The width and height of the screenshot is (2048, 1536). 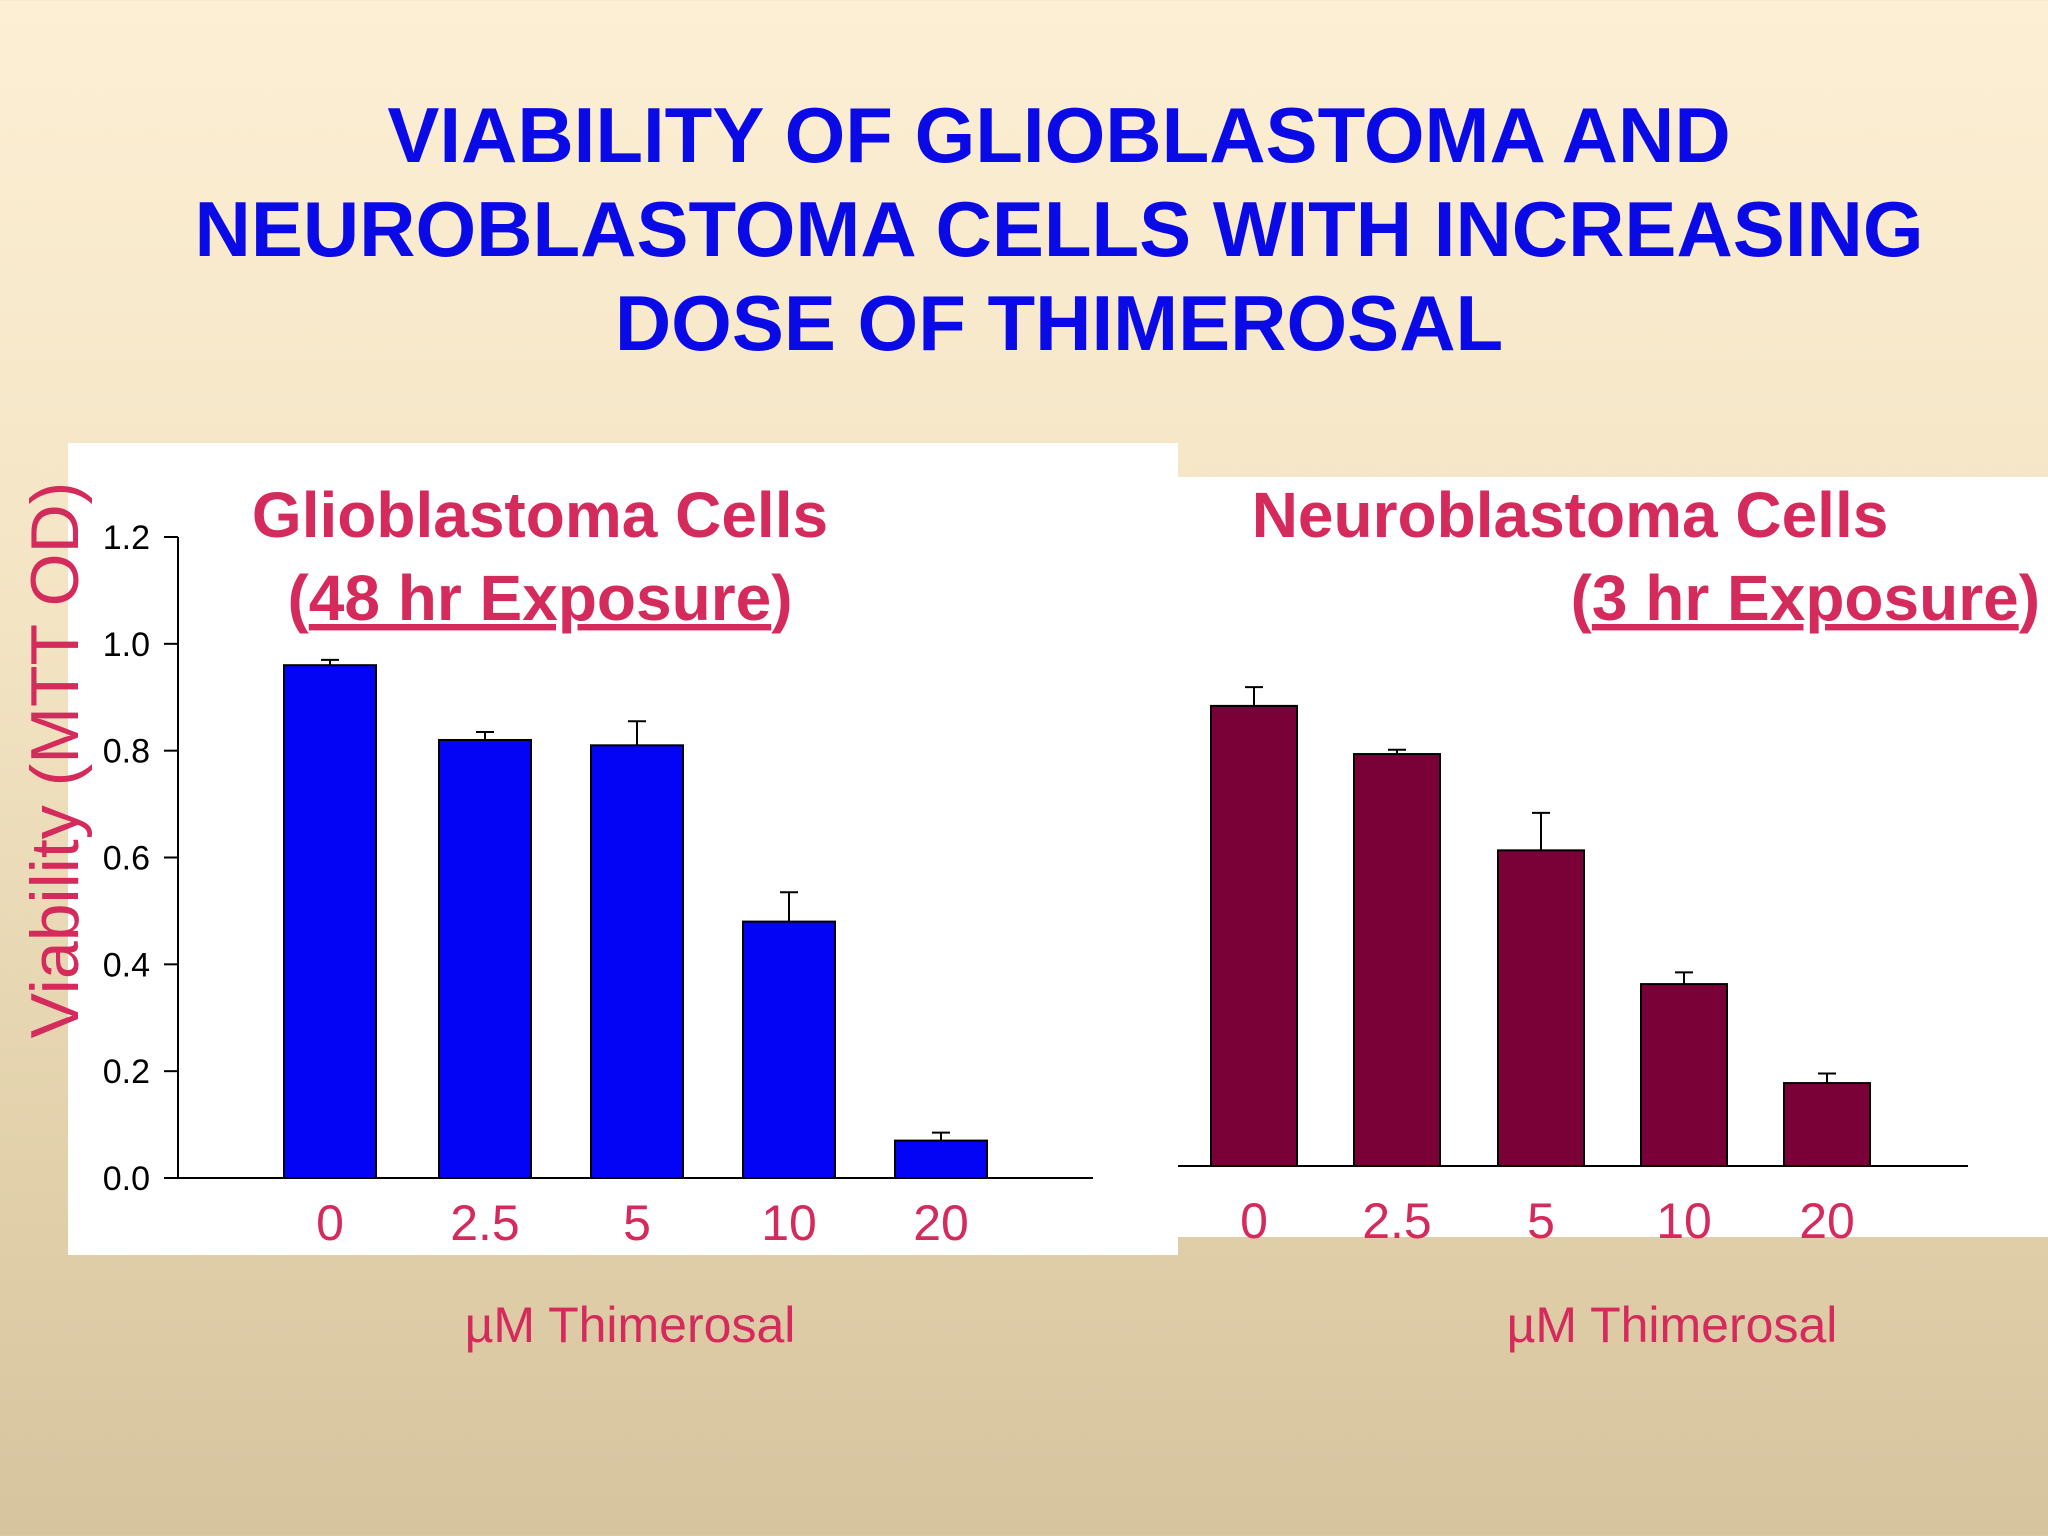 I want to click on neuroblastoma-x-tick-label: 0, so click(x=1254, y=1221).